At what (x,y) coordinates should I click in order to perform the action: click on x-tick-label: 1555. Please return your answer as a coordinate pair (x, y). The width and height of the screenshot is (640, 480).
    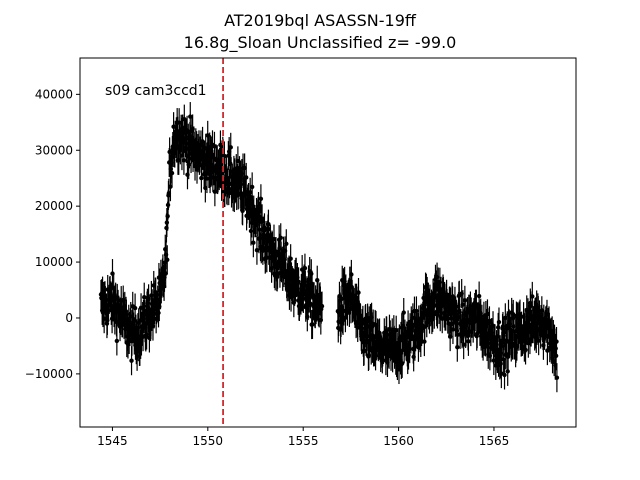
    Looking at the image, I should click on (303, 441).